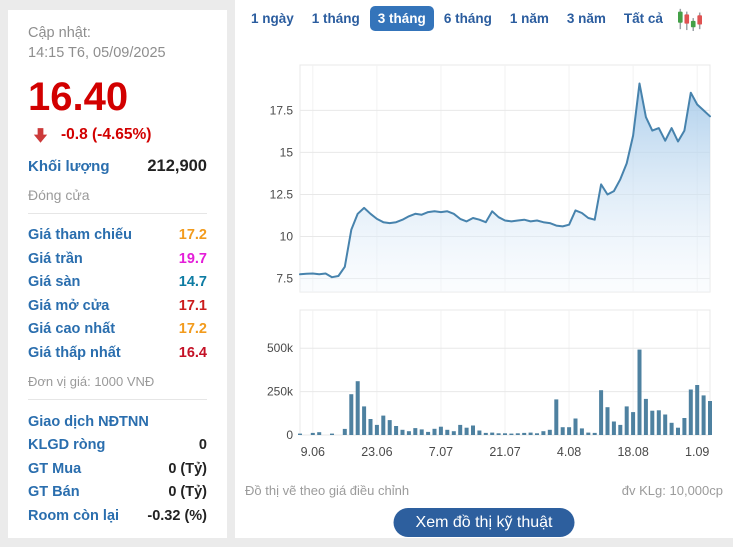 The width and height of the screenshot is (733, 547). Describe the element at coordinates (54, 282) in the screenshot. I see `price-detail-row-label: Giá sàn` at that location.